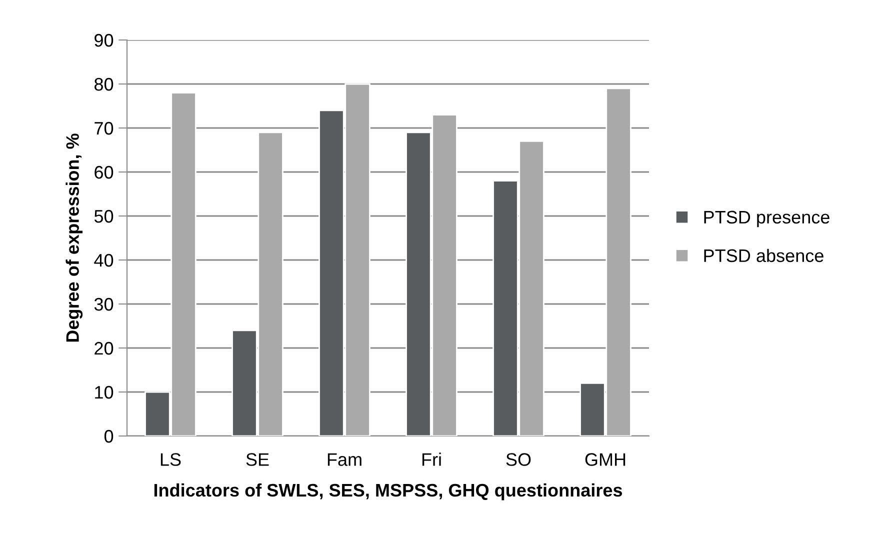  Describe the element at coordinates (431, 459) in the screenshot. I see `x-tick-label: Fri` at that location.